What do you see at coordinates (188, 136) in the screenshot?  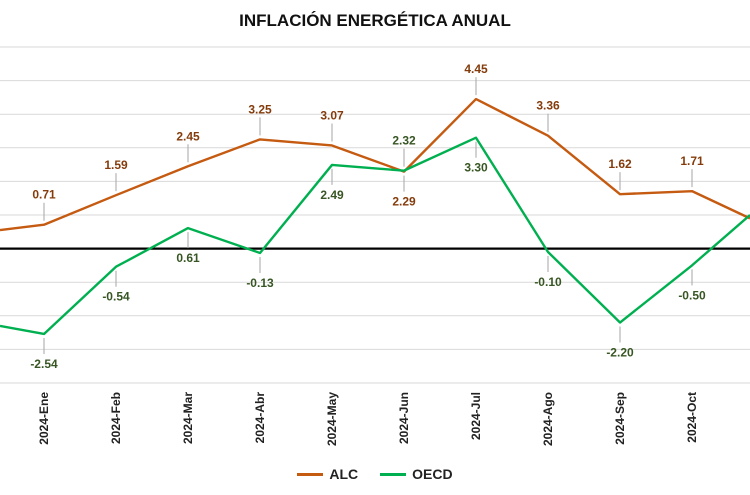 I see `data-label: 2.45` at bounding box center [188, 136].